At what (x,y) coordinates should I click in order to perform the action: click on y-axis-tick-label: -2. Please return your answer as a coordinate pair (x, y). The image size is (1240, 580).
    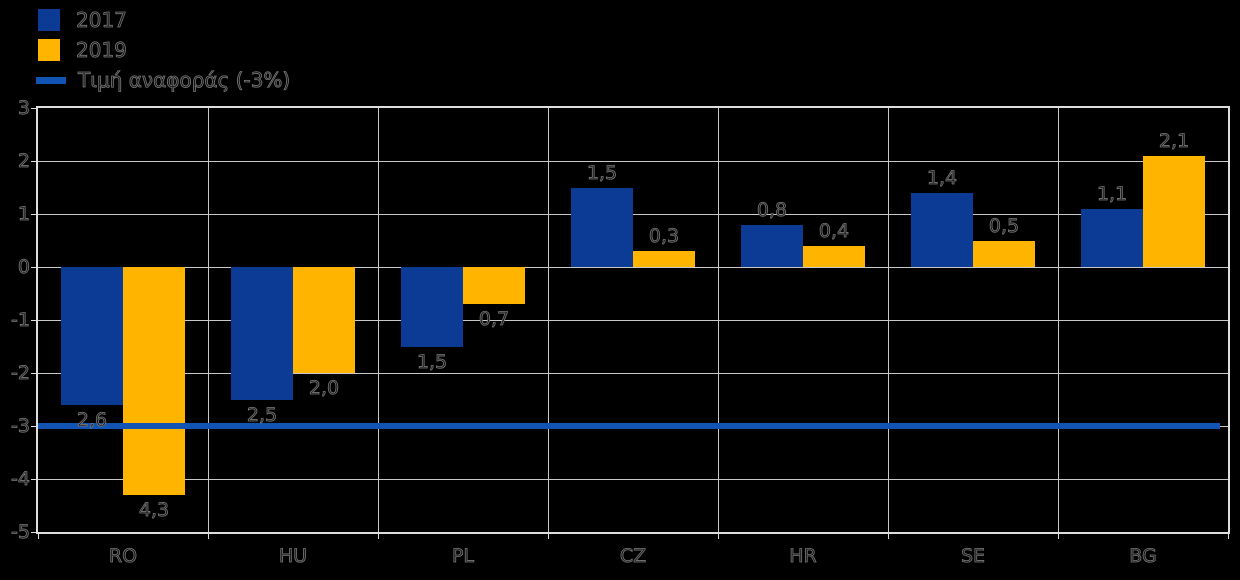
    Looking at the image, I should click on (21, 373).